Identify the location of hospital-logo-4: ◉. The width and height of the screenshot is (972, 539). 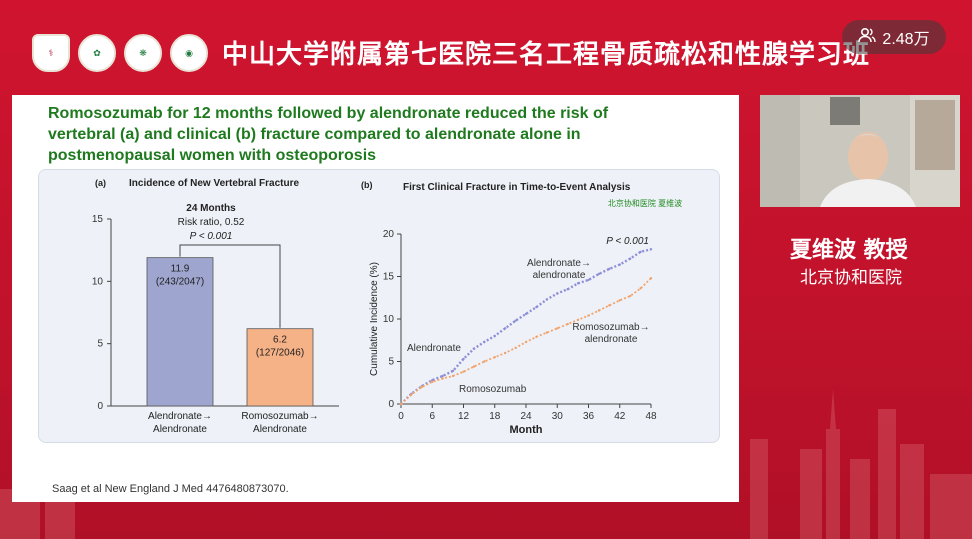
(189, 53).